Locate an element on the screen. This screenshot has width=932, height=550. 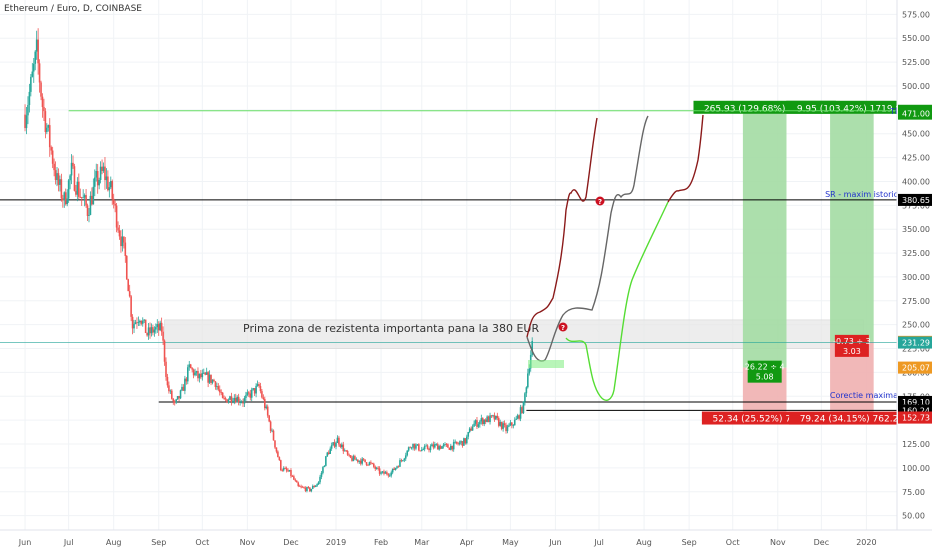
y-tick-label: 75.00 is located at coordinates (913, 492).